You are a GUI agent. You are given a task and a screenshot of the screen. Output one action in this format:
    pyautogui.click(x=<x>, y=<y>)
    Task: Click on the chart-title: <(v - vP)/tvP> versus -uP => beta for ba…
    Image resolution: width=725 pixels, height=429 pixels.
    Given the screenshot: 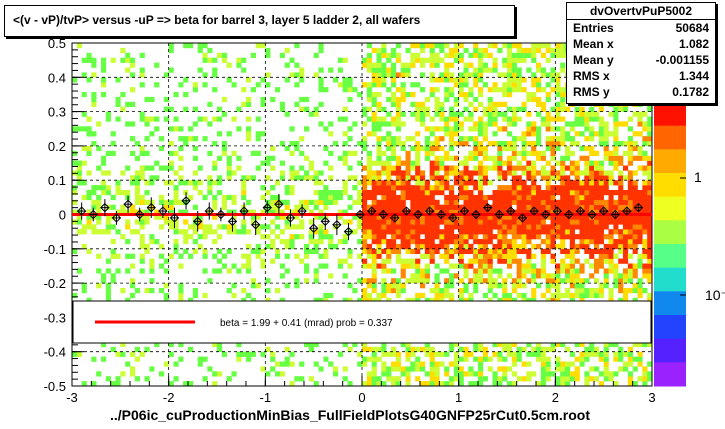 What is the action you would take?
    pyautogui.click(x=217, y=20)
    